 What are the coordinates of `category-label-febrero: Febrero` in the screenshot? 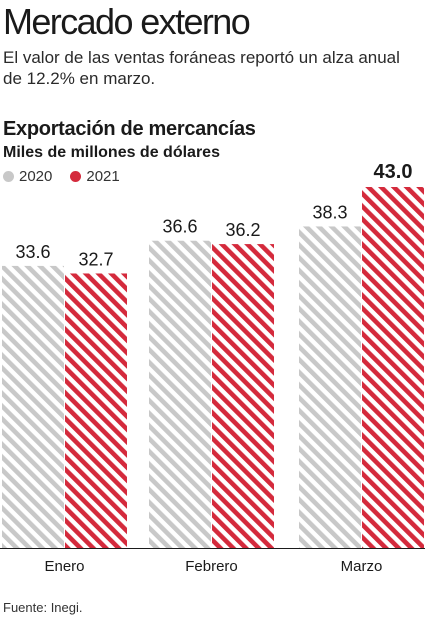 It's located at (211, 566).